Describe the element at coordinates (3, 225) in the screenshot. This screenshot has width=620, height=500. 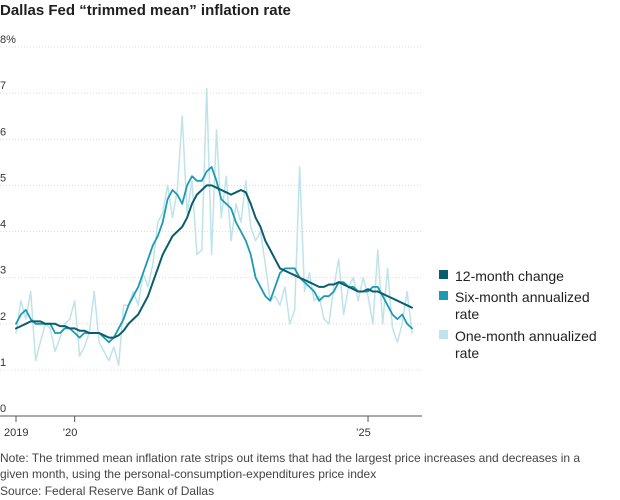
I see `y-tick-label: 4` at that location.